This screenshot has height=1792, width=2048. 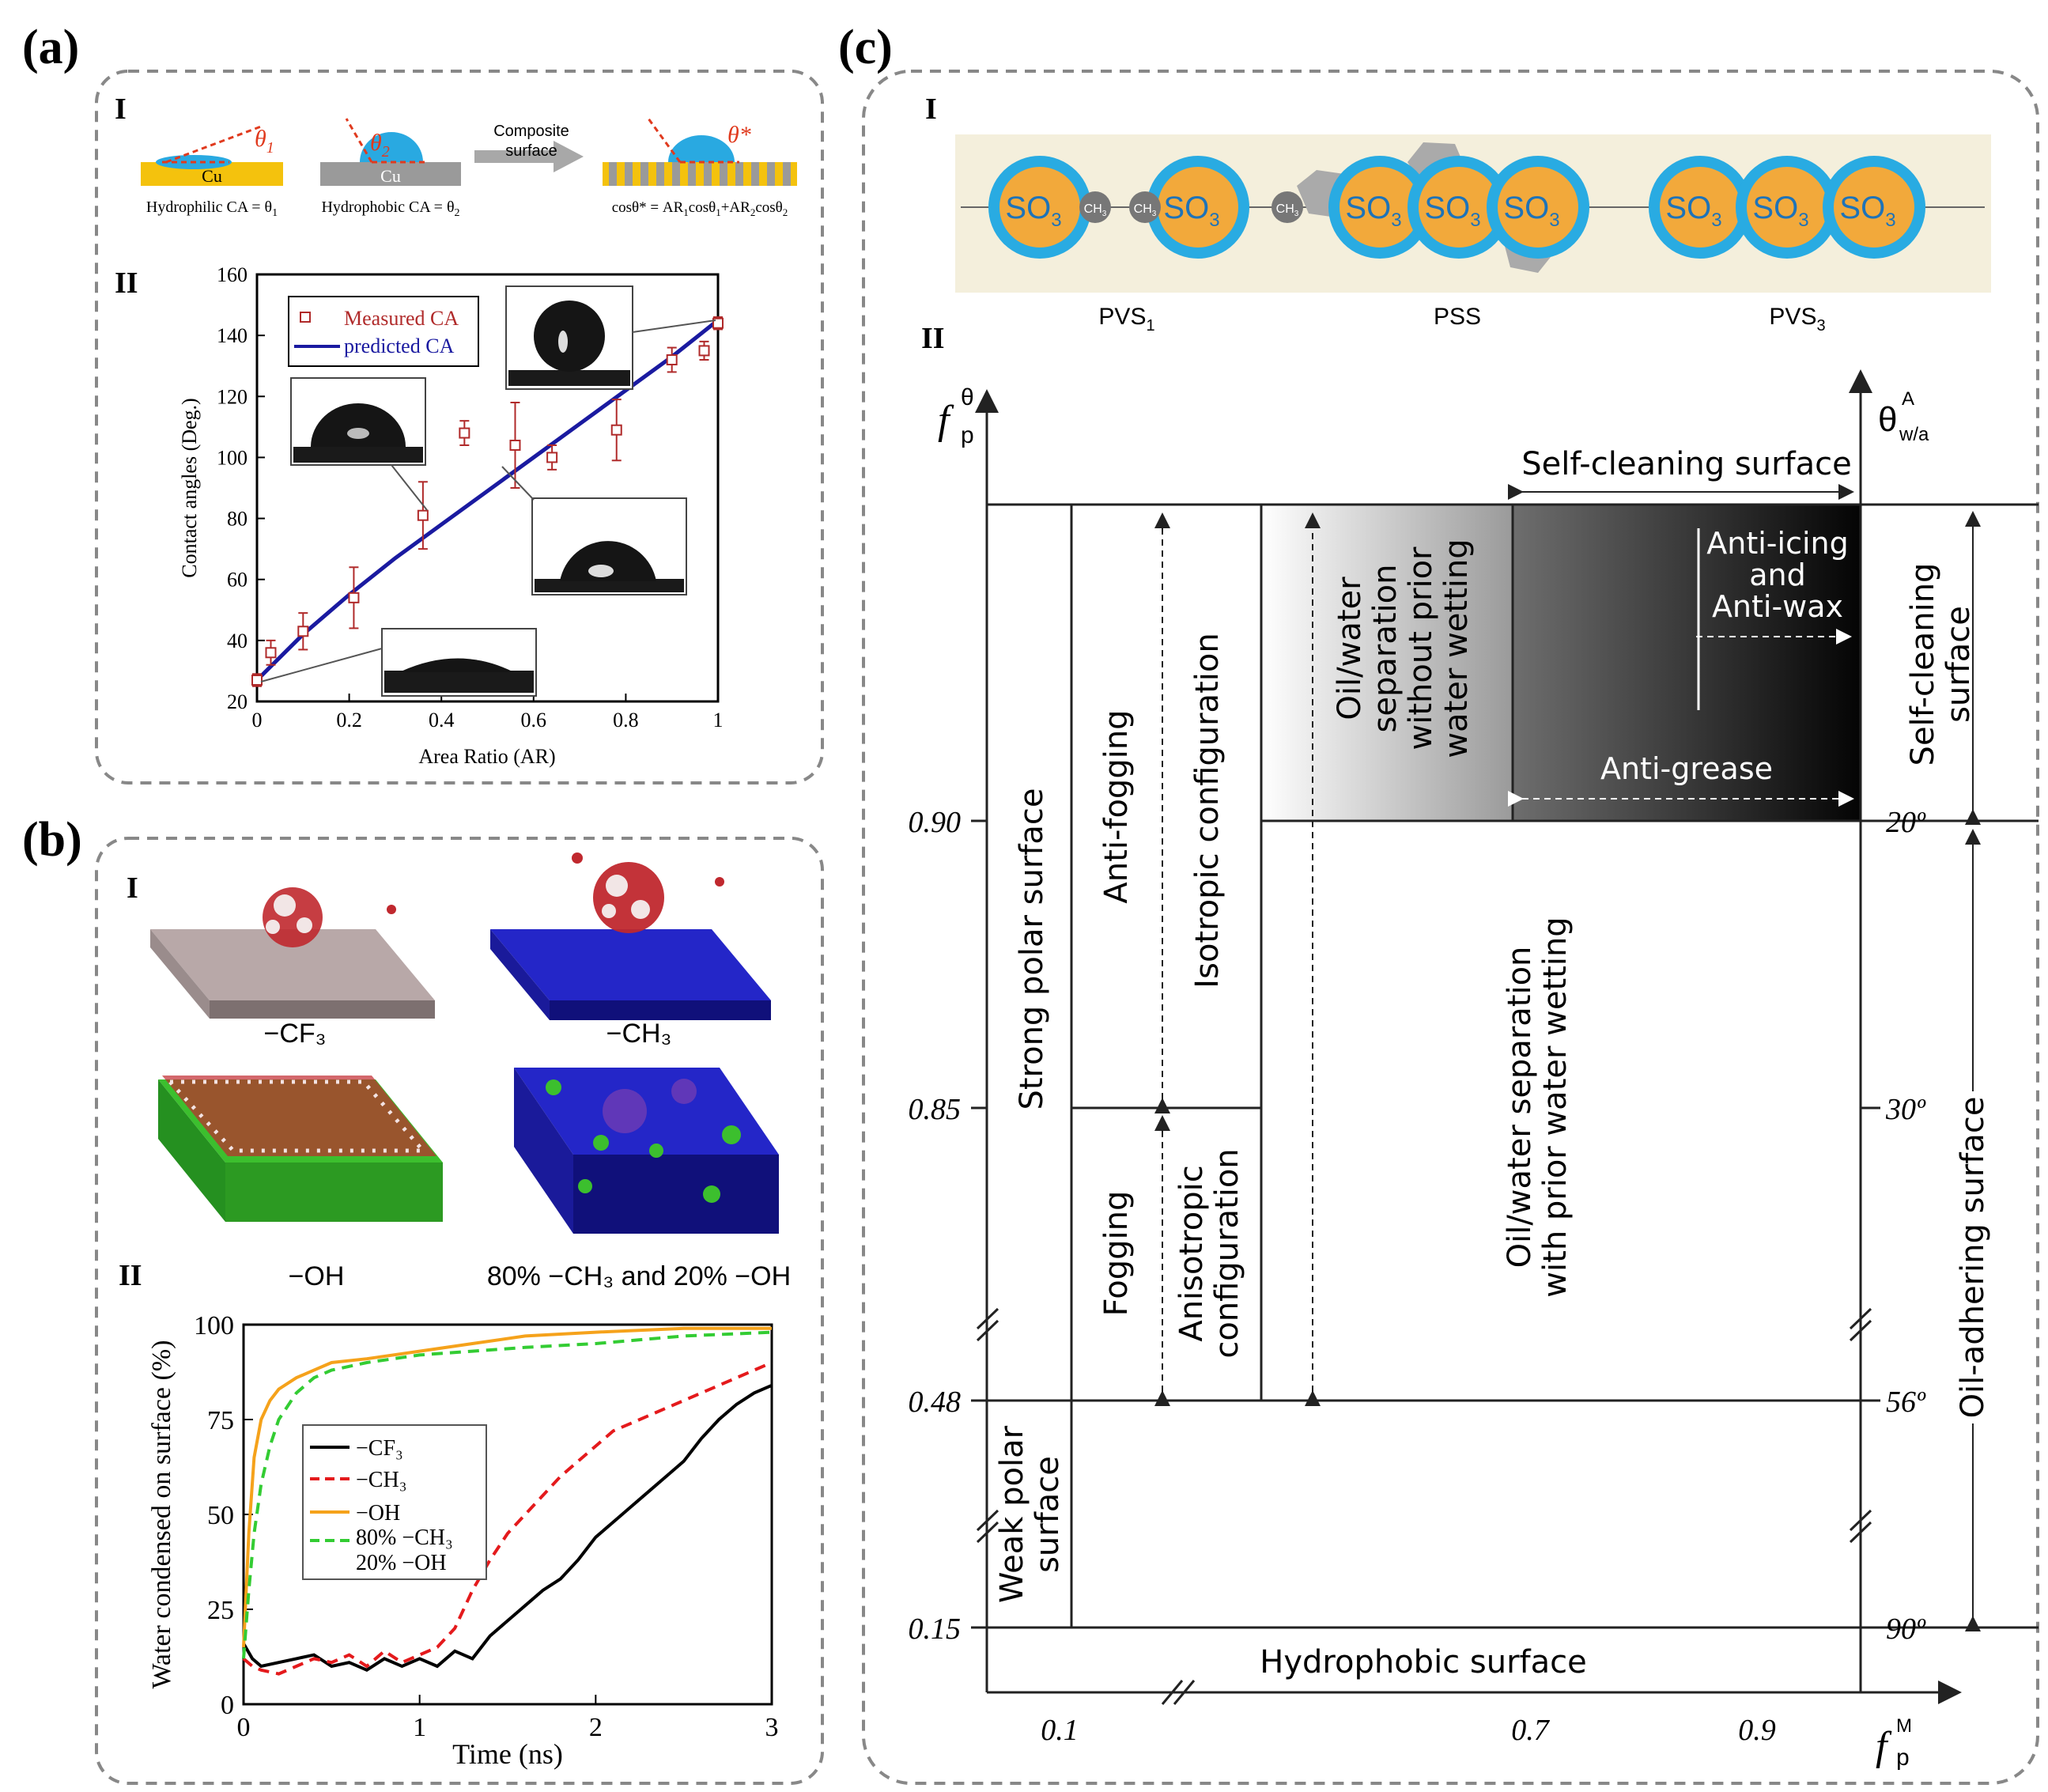 I want to click on label-strong-polar: Strong polar surface, so click(x=1032, y=949).